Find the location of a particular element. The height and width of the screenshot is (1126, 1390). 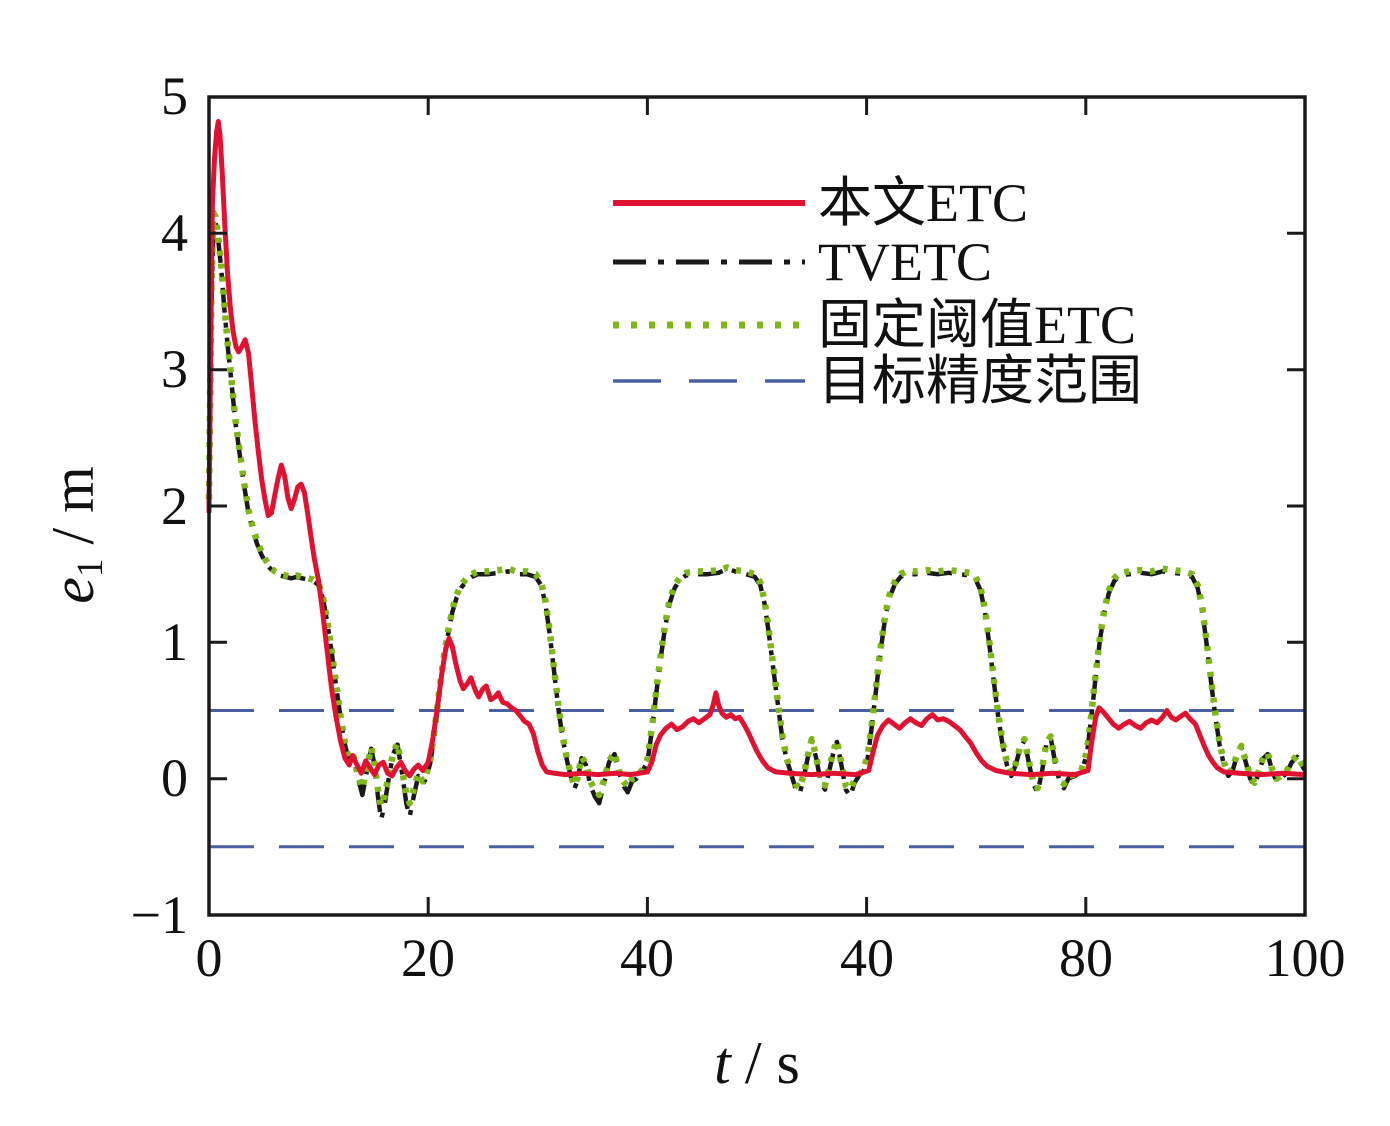

legend-label-fixed-threshold-etc: 固定阈值ETC is located at coordinates (977, 325).